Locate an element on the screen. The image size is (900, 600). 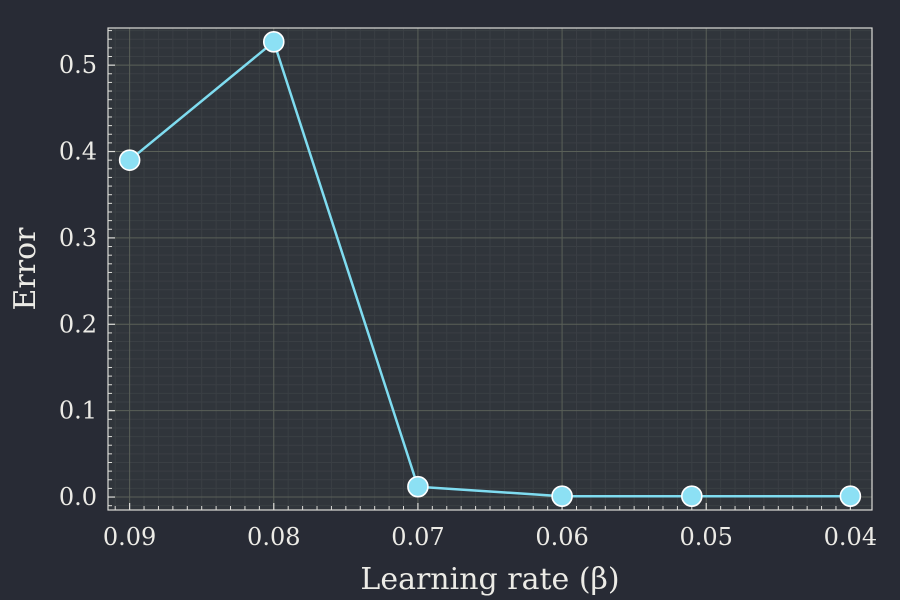
x-tick-label: 0.05 is located at coordinates (706, 537).